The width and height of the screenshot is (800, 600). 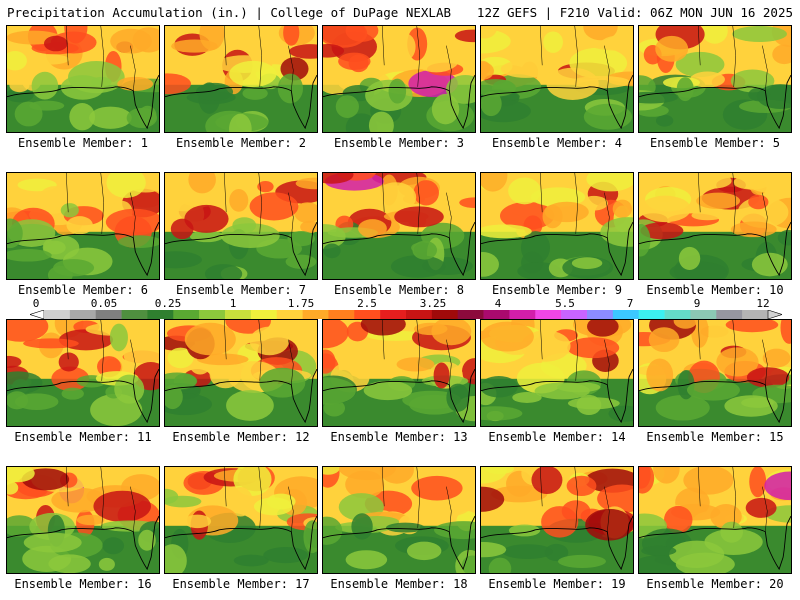 I want to click on panel-label: Ensemble Member: 13, so click(x=399, y=437).